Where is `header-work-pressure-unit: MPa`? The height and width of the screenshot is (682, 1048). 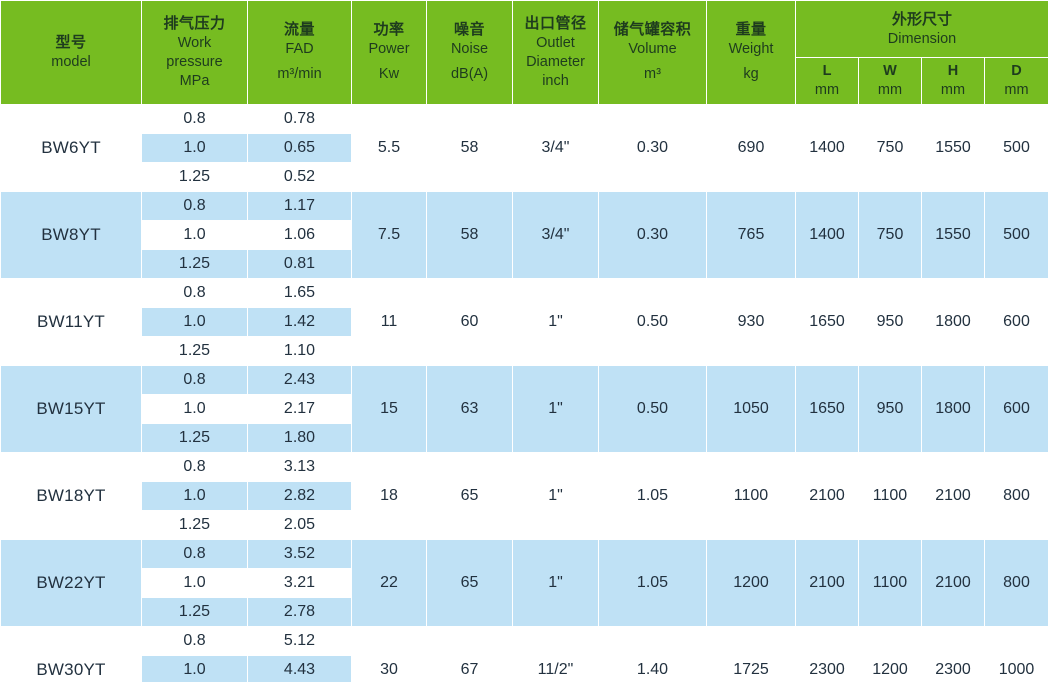
header-work-pressure-unit: MPa is located at coordinates (194, 80).